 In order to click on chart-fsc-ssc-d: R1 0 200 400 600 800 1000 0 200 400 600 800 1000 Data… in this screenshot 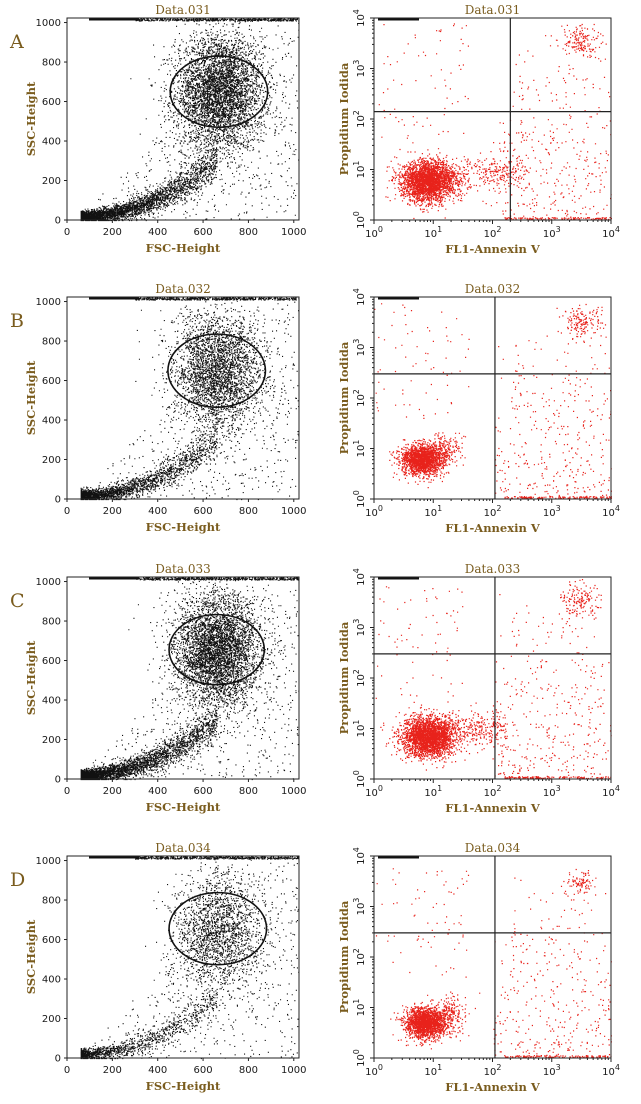, I will do `click(165, 967)`.